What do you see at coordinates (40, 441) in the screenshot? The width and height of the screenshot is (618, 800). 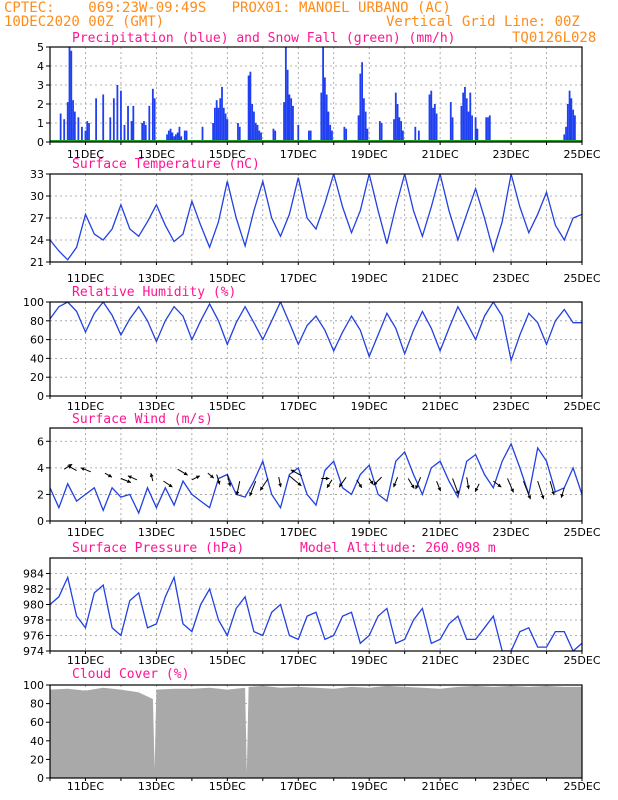 I see `y-tick-label: 6` at bounding box center [40, 441].